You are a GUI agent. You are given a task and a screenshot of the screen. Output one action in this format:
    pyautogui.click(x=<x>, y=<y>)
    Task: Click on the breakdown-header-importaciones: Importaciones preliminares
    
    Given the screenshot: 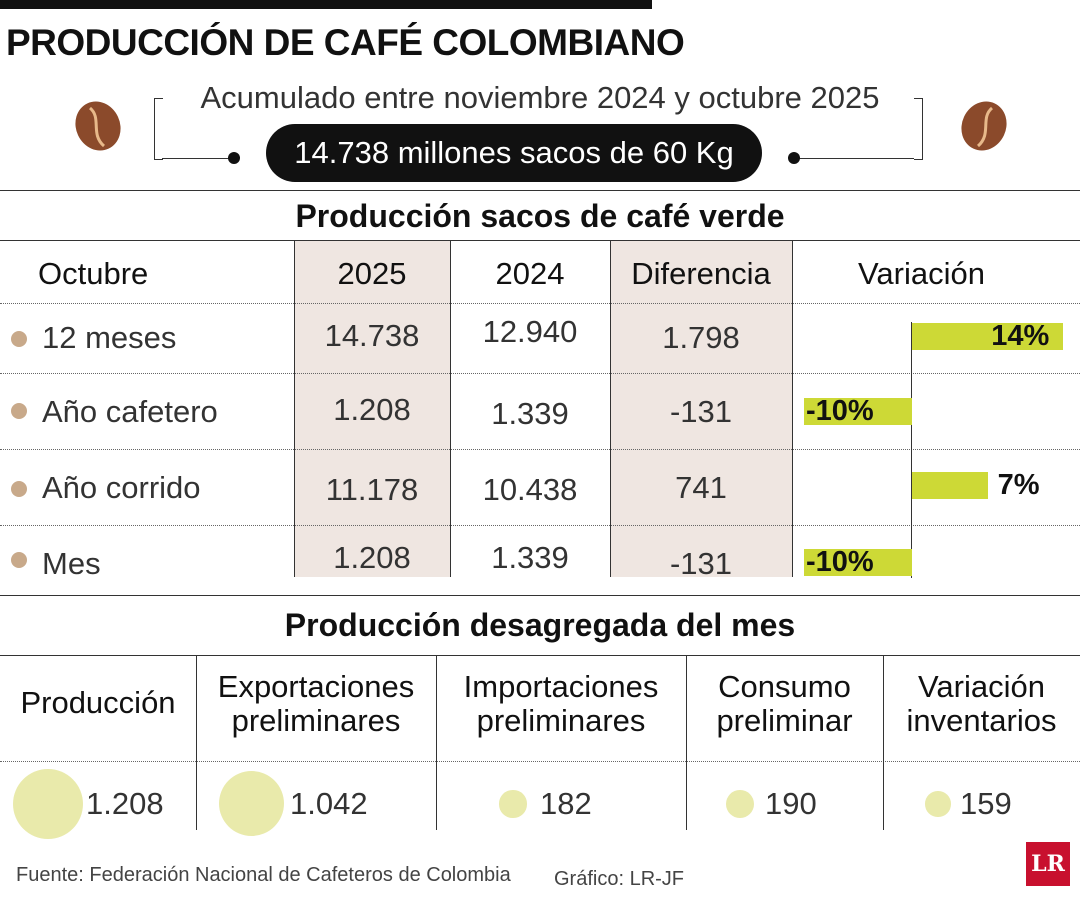 What is the action you would take?
    pyautogui.click(x=561, y=703)
    